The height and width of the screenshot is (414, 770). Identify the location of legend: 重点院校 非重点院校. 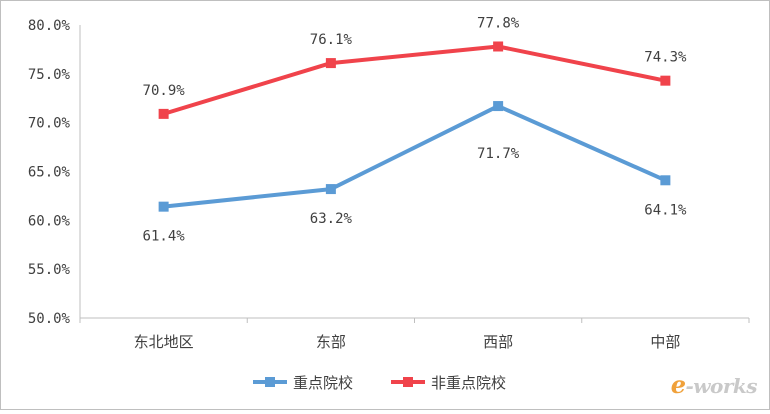
(379, 383).